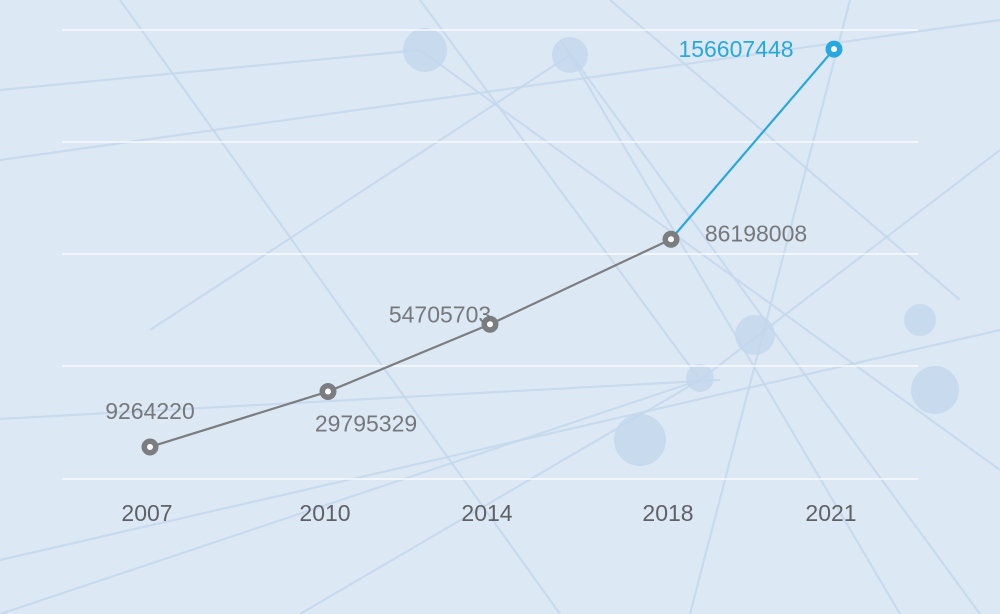  I want to click on x-tick-label: 2021, so click(830, 513).